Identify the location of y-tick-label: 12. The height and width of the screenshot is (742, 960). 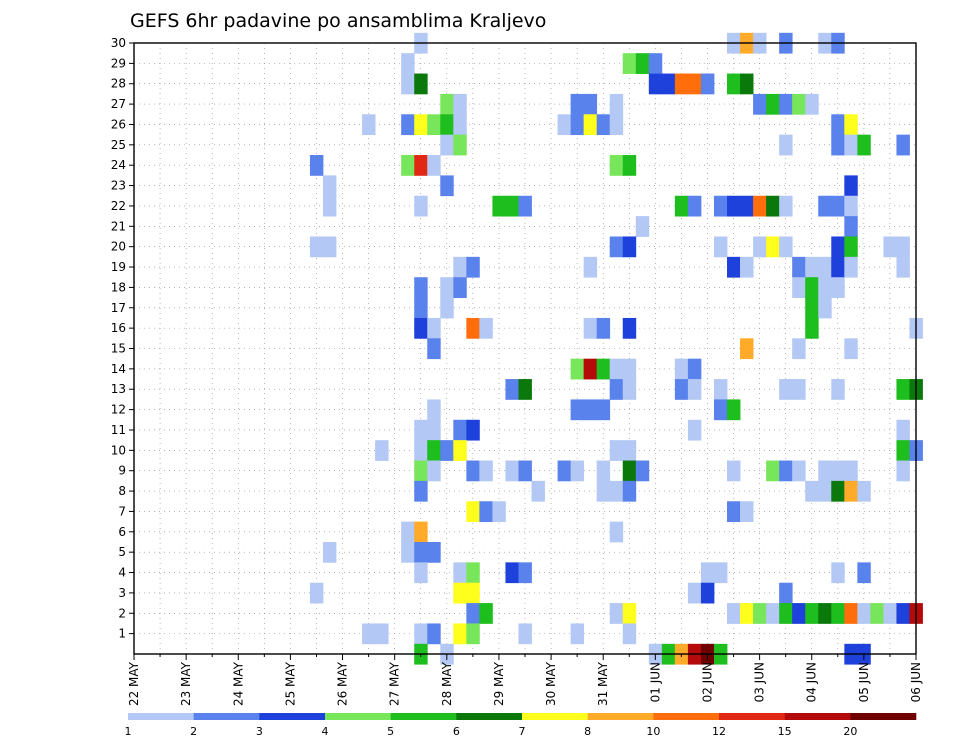
(118, 410).